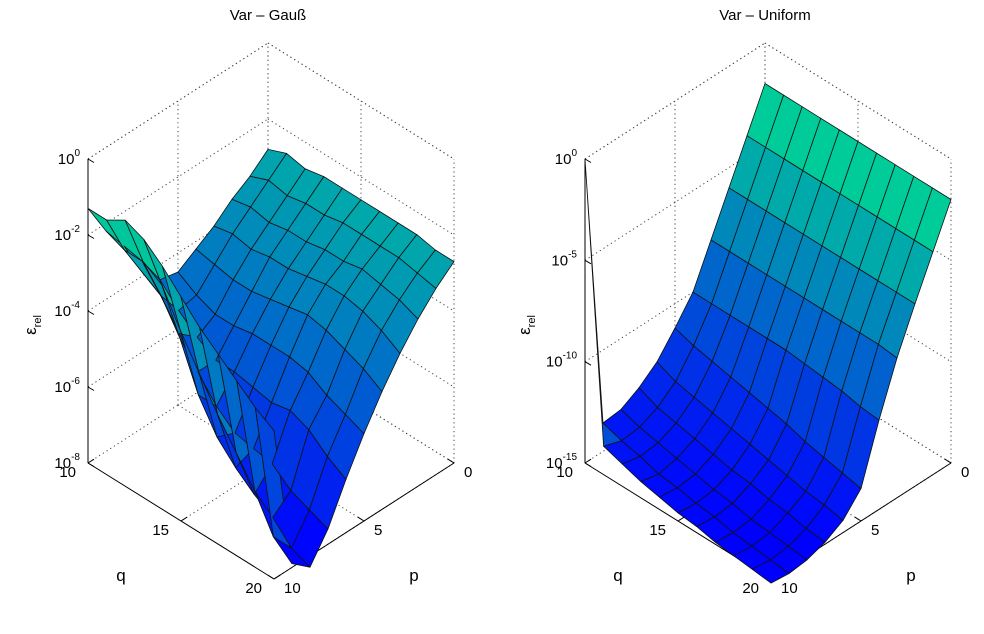  I want to click on z-tick-label: 10⁻¹⁰, so click(562, 361).